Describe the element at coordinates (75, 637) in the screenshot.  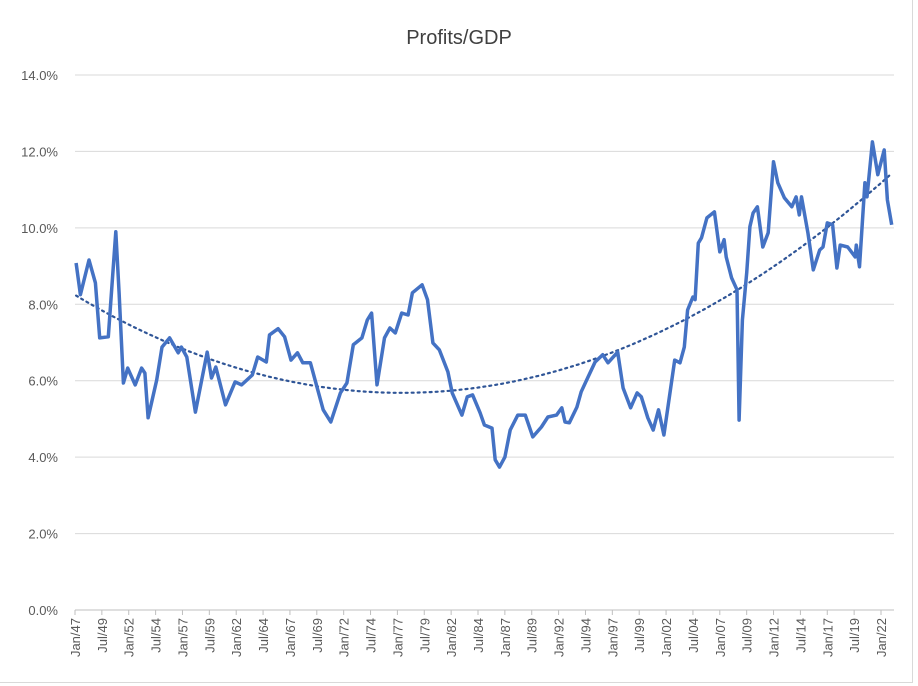
I see `x-tick-label: Jan/47` at that location.